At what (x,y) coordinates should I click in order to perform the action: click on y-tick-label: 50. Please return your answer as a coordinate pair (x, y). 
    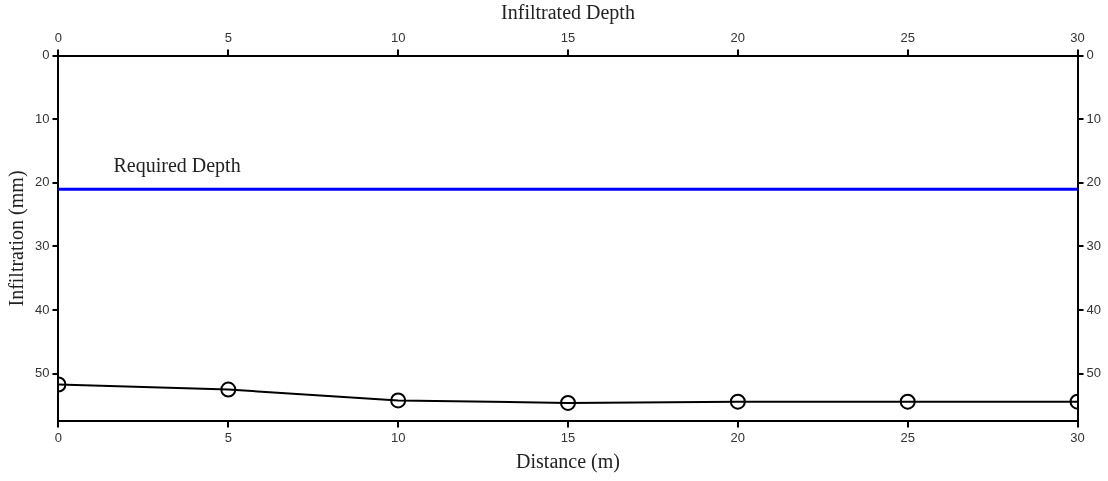
    Looking at the image, I should click on (42, 373).